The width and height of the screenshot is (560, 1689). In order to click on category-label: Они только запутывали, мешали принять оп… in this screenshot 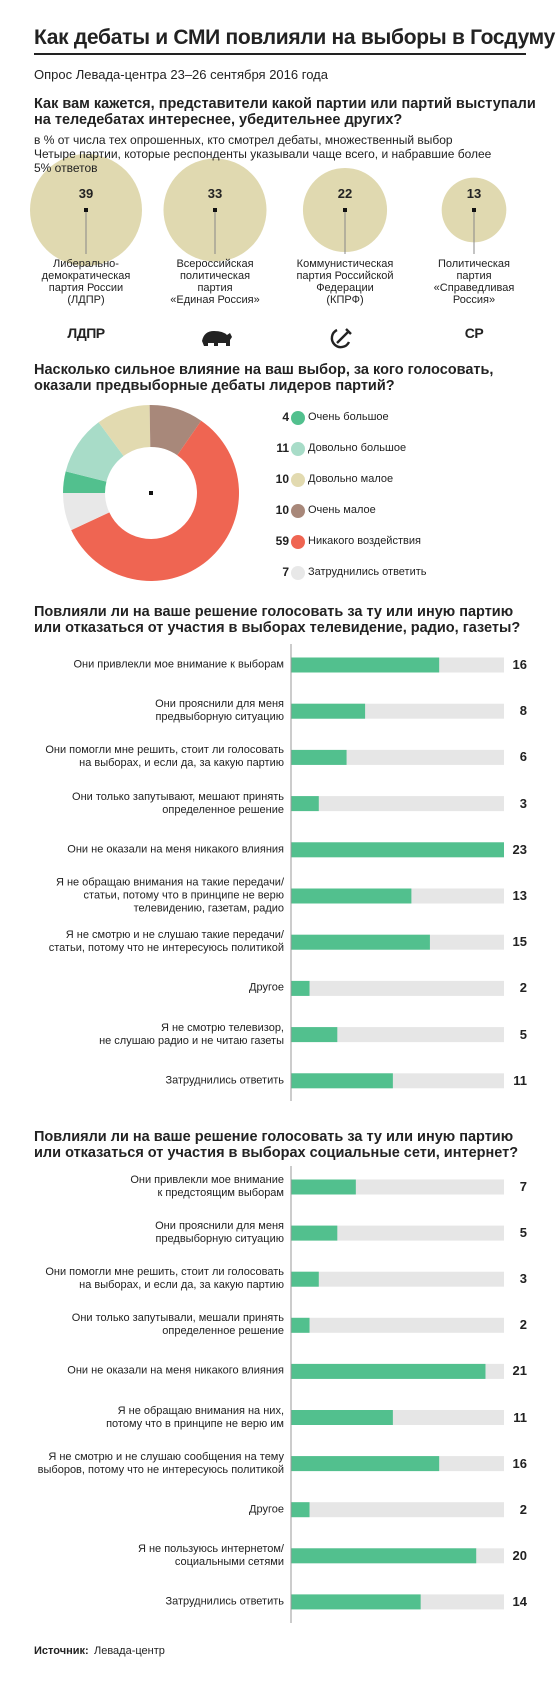, I will do `click(177, 1325)`.